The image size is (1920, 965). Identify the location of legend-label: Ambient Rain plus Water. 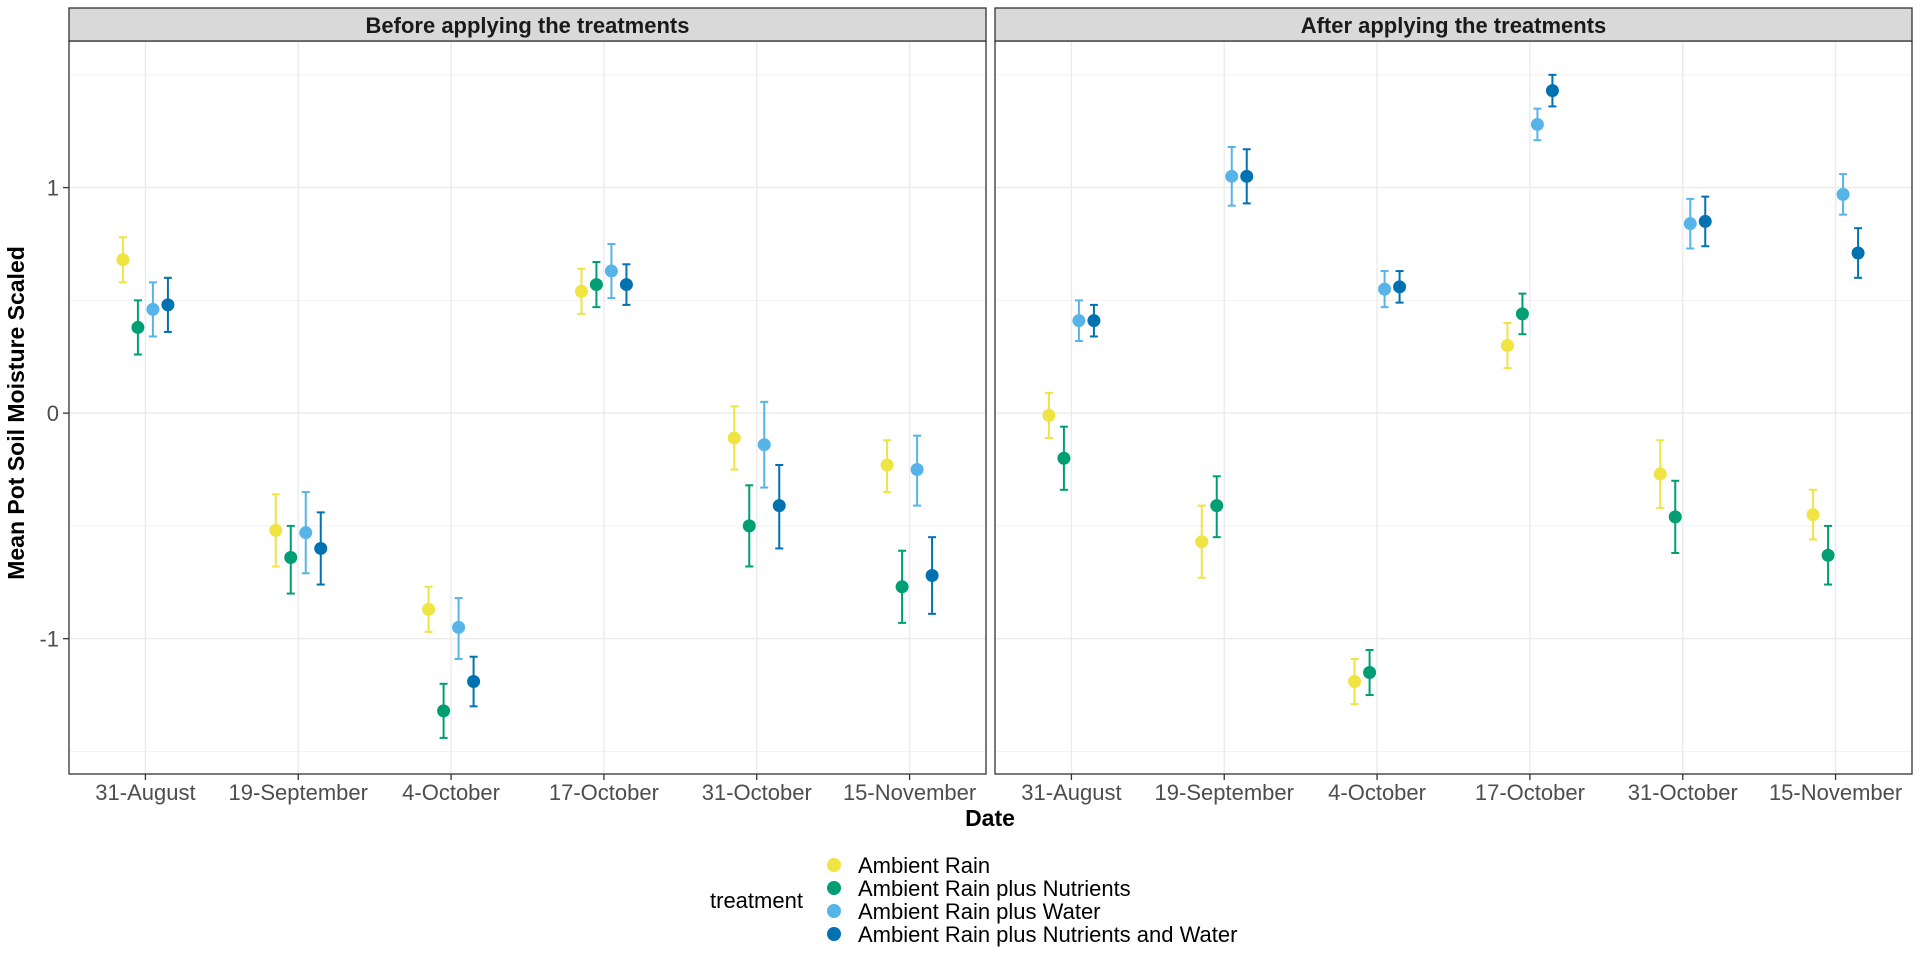
(979, 911).